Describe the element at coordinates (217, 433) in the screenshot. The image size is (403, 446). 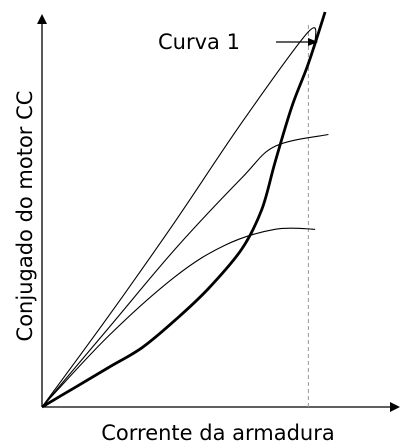
I see `x-axis-label: Corrente da armadura` at that location.